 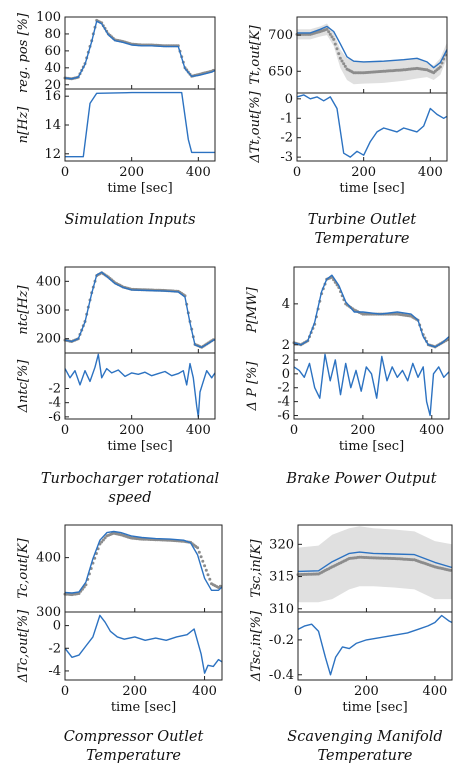 I want to click on turbo-bottom-ytick-label: -4, so click(x=54, y=403).